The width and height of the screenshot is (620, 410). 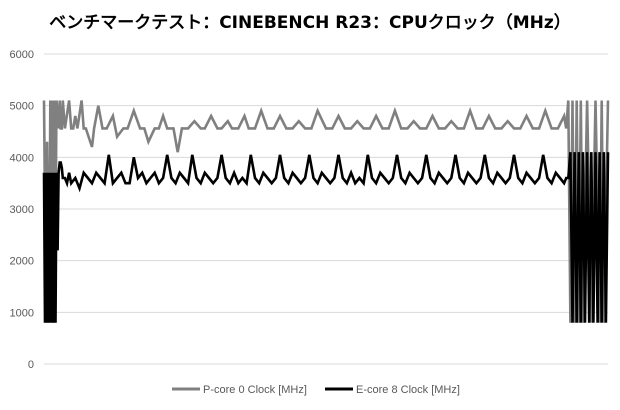 I want to click on y-tick-label: 2000, so click(x=22, y=262).